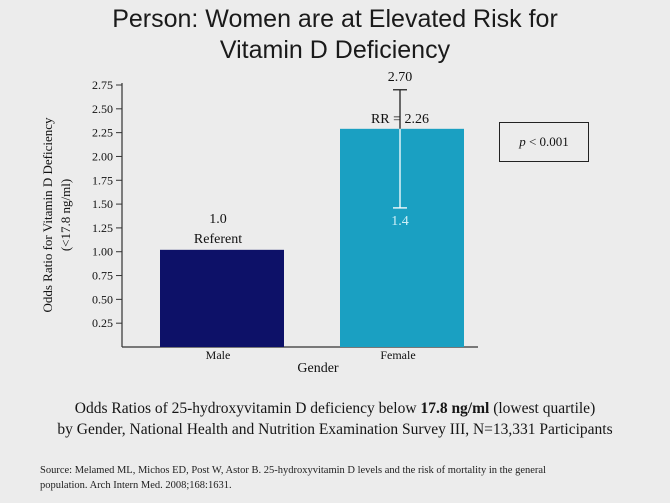 This screenshot has width=670, height=503. I want to click on p-value-text: < 0.001, so click(547, 141).